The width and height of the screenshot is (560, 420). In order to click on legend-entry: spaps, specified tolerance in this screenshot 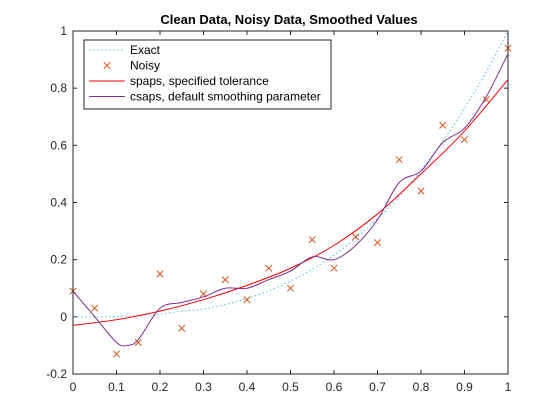, I will do `click(179, 81)`.